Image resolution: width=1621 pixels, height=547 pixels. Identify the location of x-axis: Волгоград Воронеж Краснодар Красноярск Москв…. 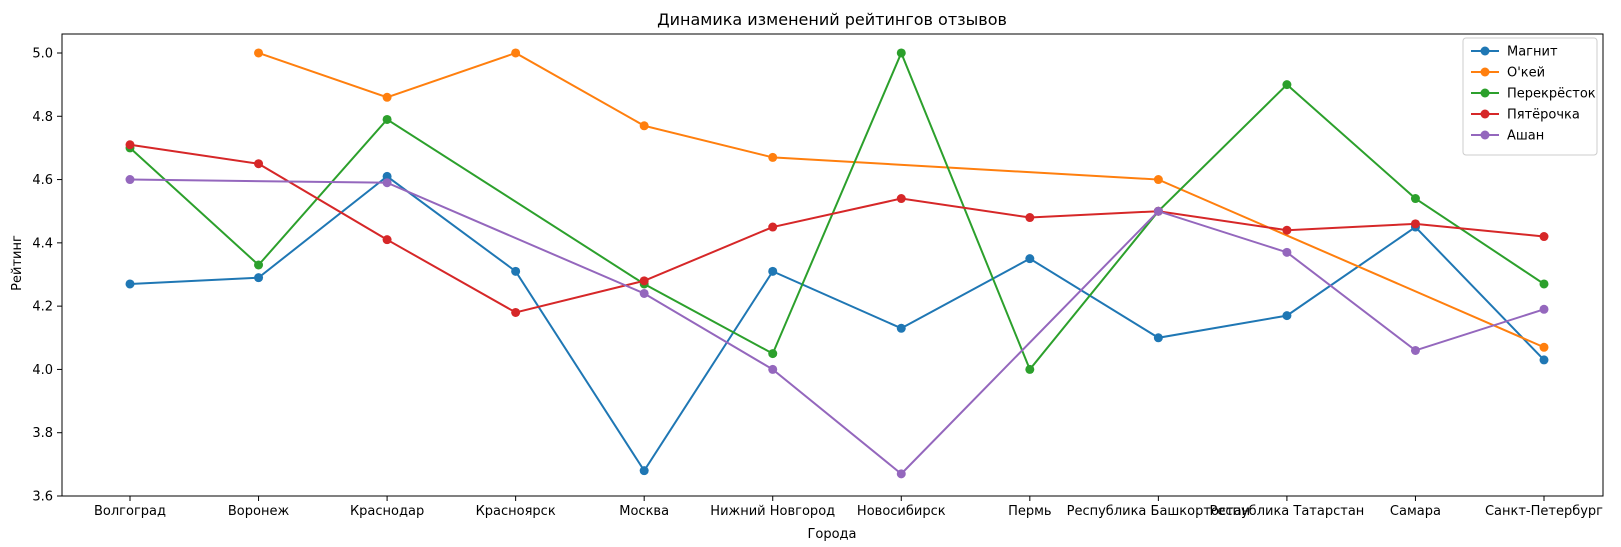
(848, 507).